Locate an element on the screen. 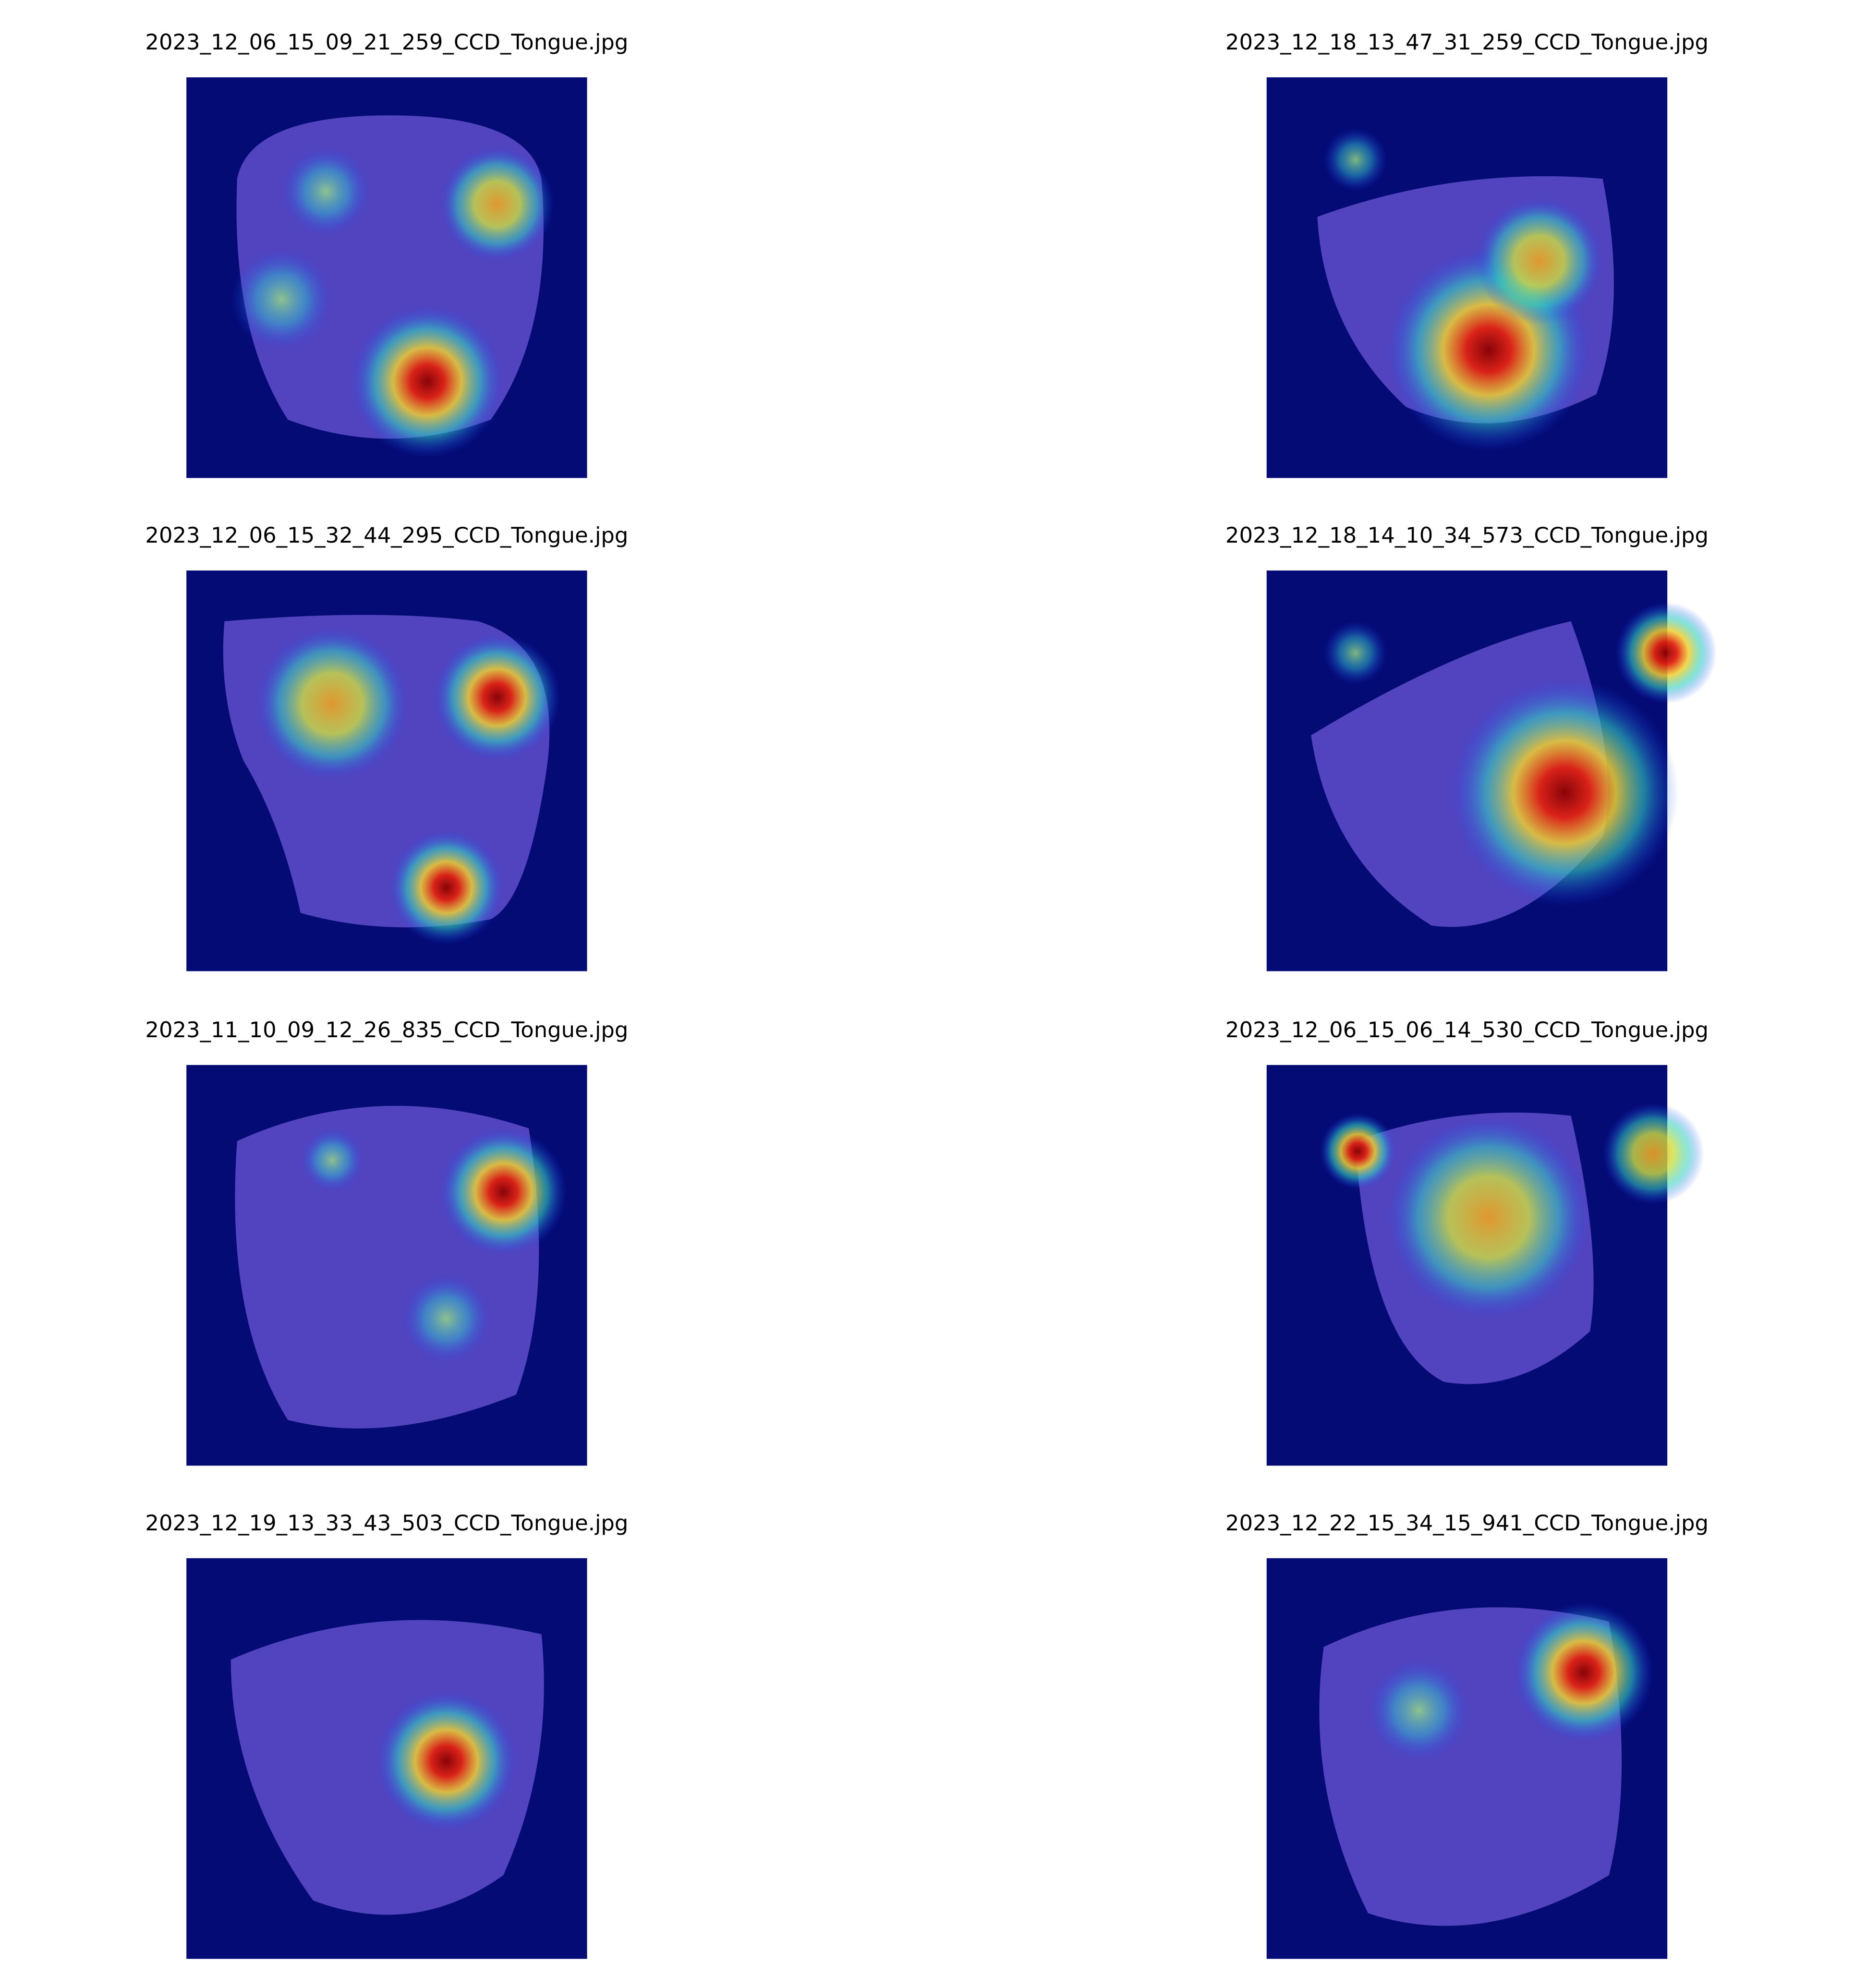 The image size is (1855, 1988). image-title: 2023_12_18_13_47_31_259_CCD_Tongue.jpg is located at coordinates (1467, 42).